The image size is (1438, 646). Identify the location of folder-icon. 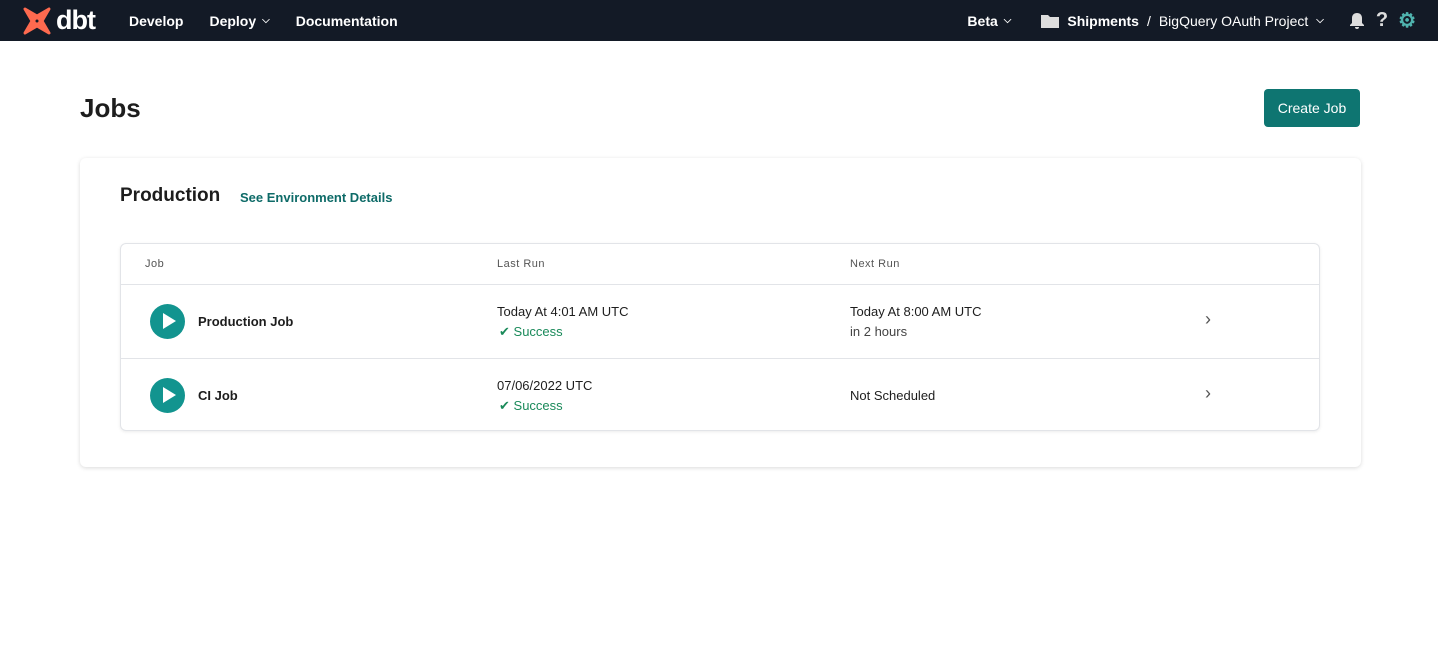
(1050, 21).